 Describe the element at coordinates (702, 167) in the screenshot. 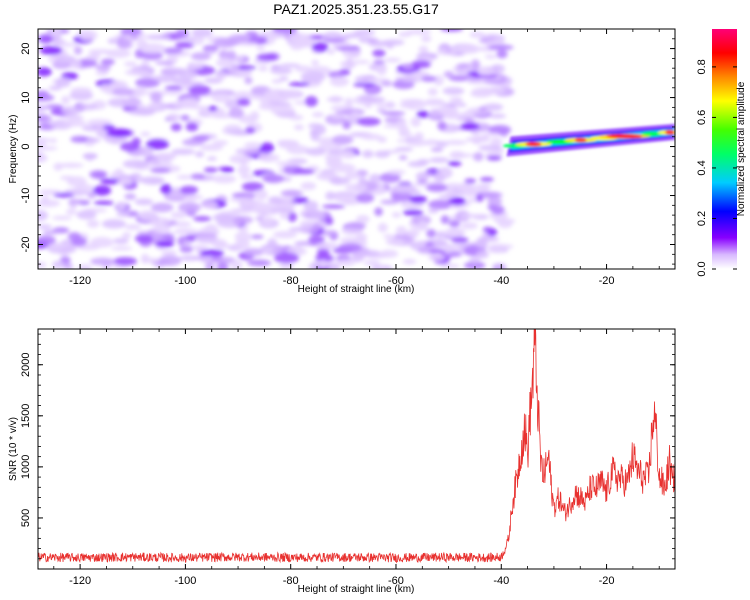

I see `colorbar-tick-label: 0.4` at that location.